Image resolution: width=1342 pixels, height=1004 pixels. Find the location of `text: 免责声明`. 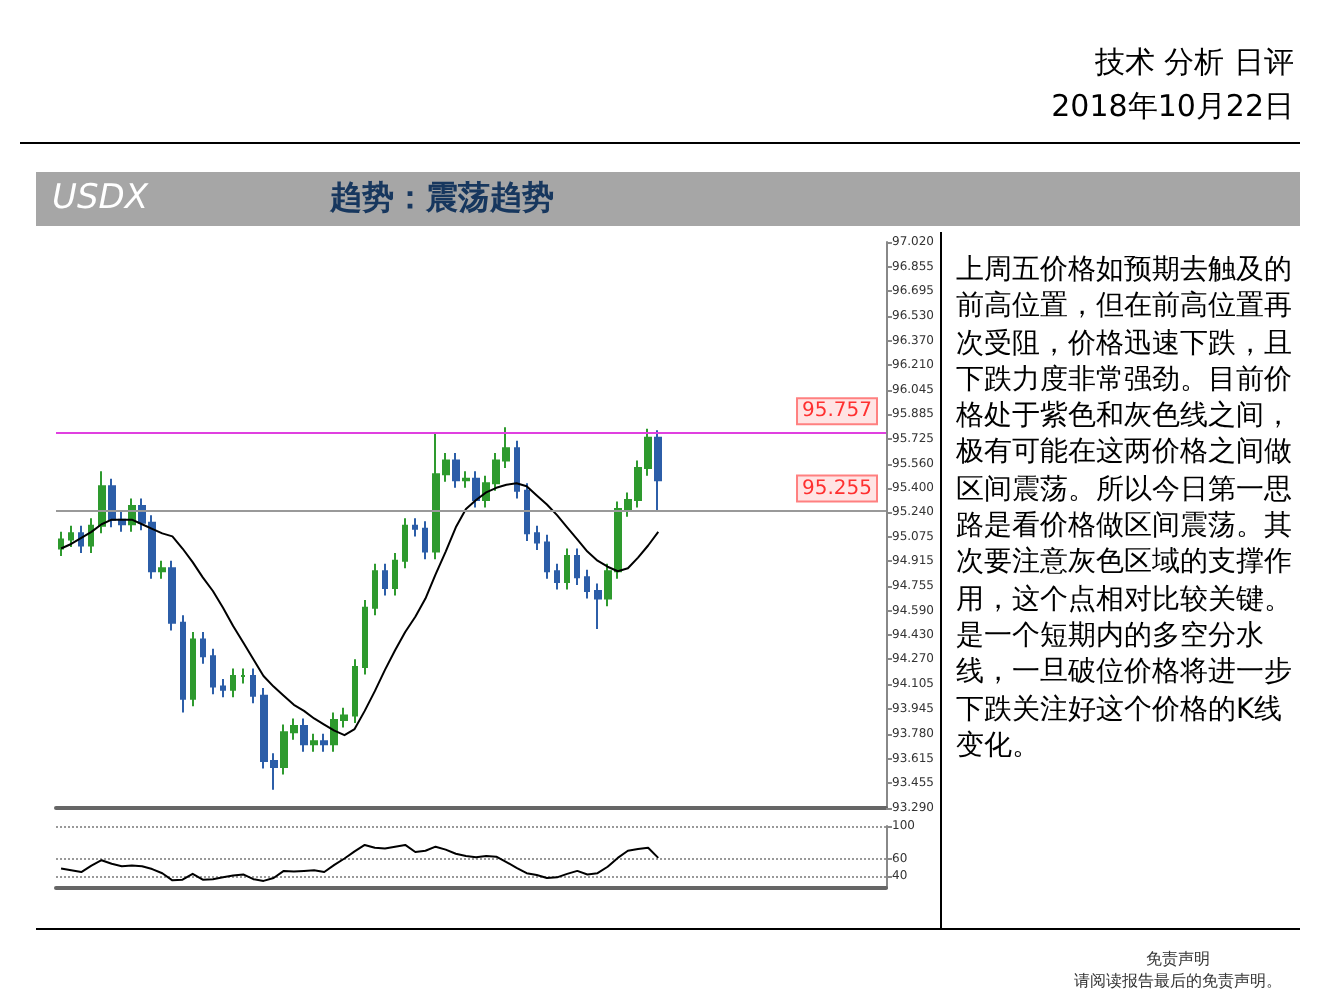

text: 免责声明 is located at coordinates (1178, 959).